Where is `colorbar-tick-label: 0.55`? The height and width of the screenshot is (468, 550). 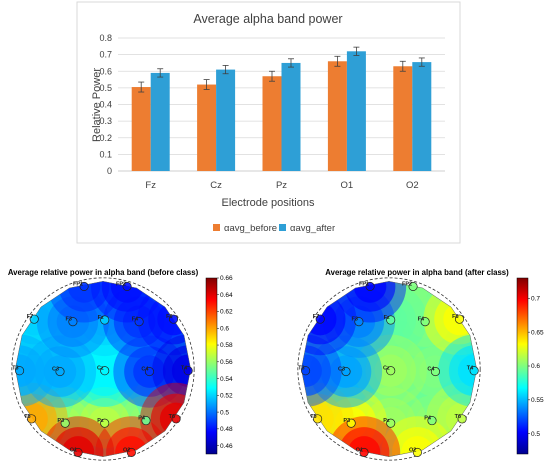
colorbar-tick-label: 0.55 is located at coordinates (537, 400).